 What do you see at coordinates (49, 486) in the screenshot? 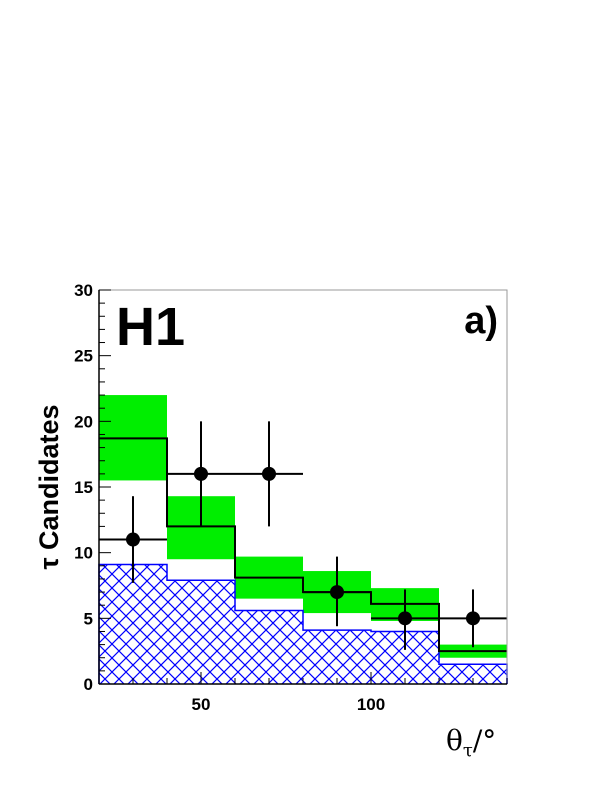
I see `y-axis-label: τ Candidates` at bounding box center [49, 486].